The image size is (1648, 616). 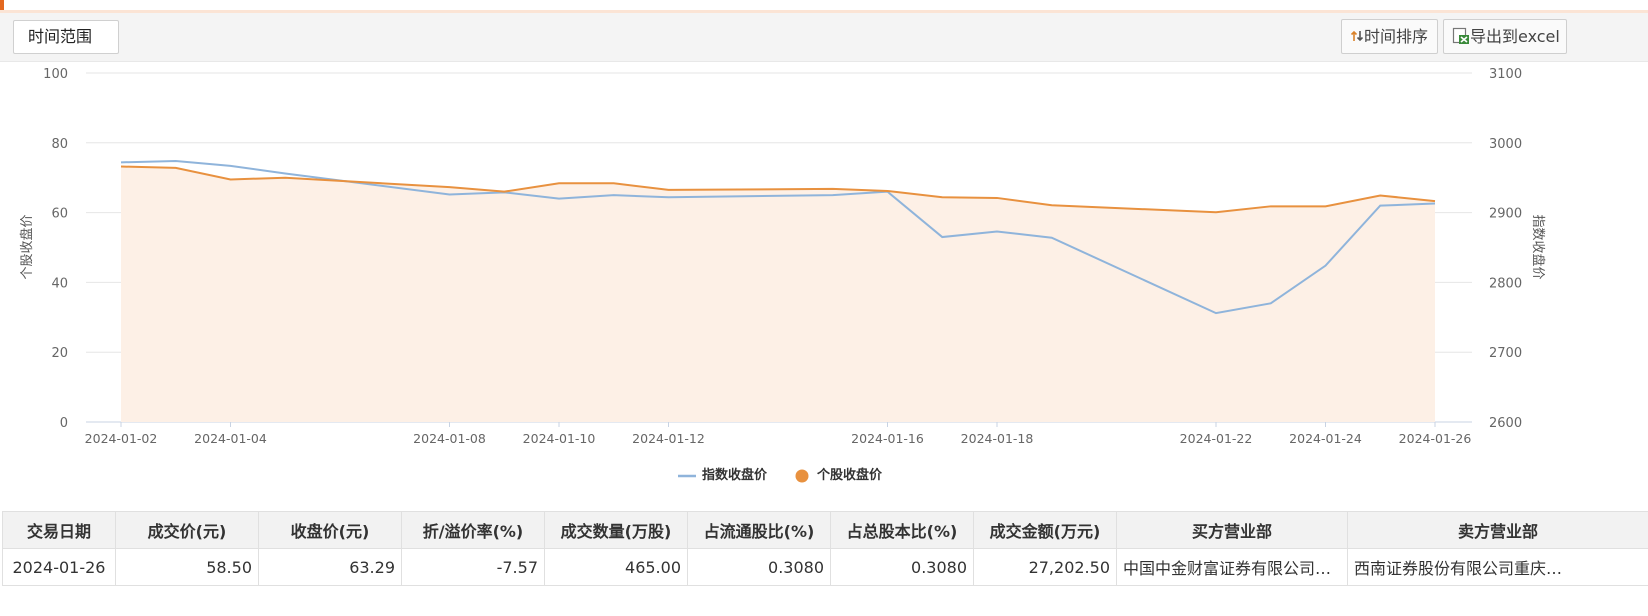 I want to click on y2-tick-label: 2700, so click(x=1505, y=353).